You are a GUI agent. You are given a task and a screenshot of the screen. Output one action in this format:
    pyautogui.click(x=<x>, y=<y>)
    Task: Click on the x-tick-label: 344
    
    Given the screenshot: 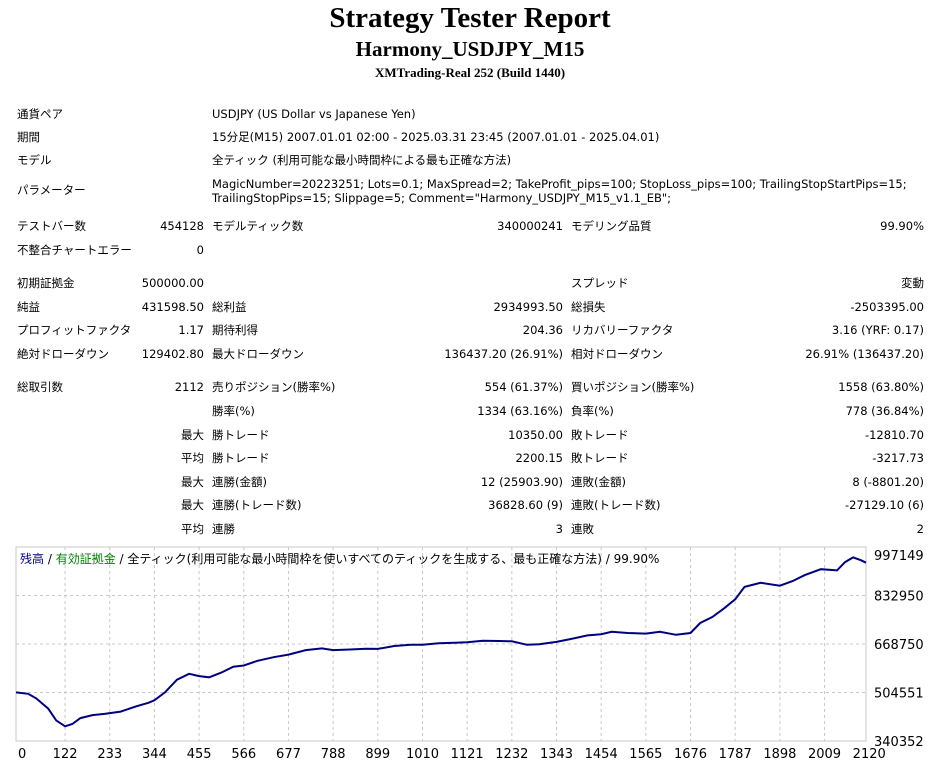 What is the action you would take?
    pyautogui.click(x=154, y=754)
    